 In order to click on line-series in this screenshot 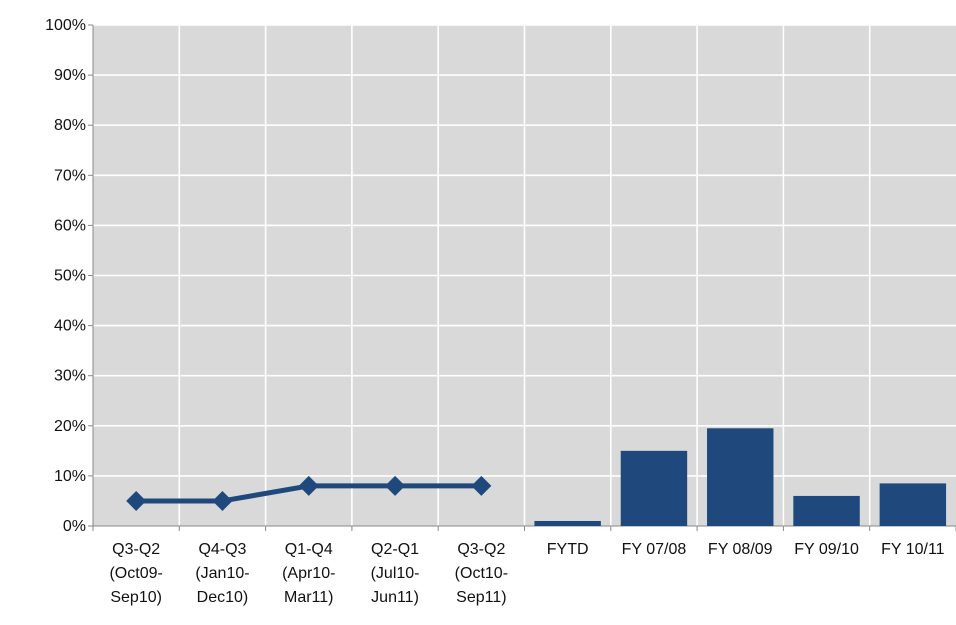, I will do `click(309, 493)`.